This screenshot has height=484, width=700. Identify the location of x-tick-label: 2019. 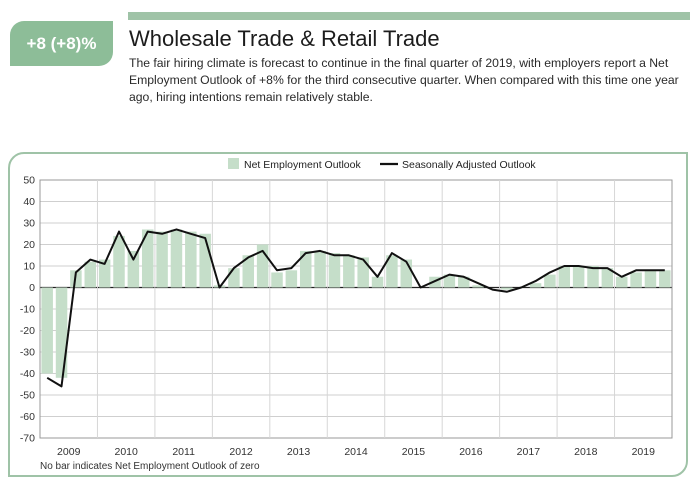
(644, 452).